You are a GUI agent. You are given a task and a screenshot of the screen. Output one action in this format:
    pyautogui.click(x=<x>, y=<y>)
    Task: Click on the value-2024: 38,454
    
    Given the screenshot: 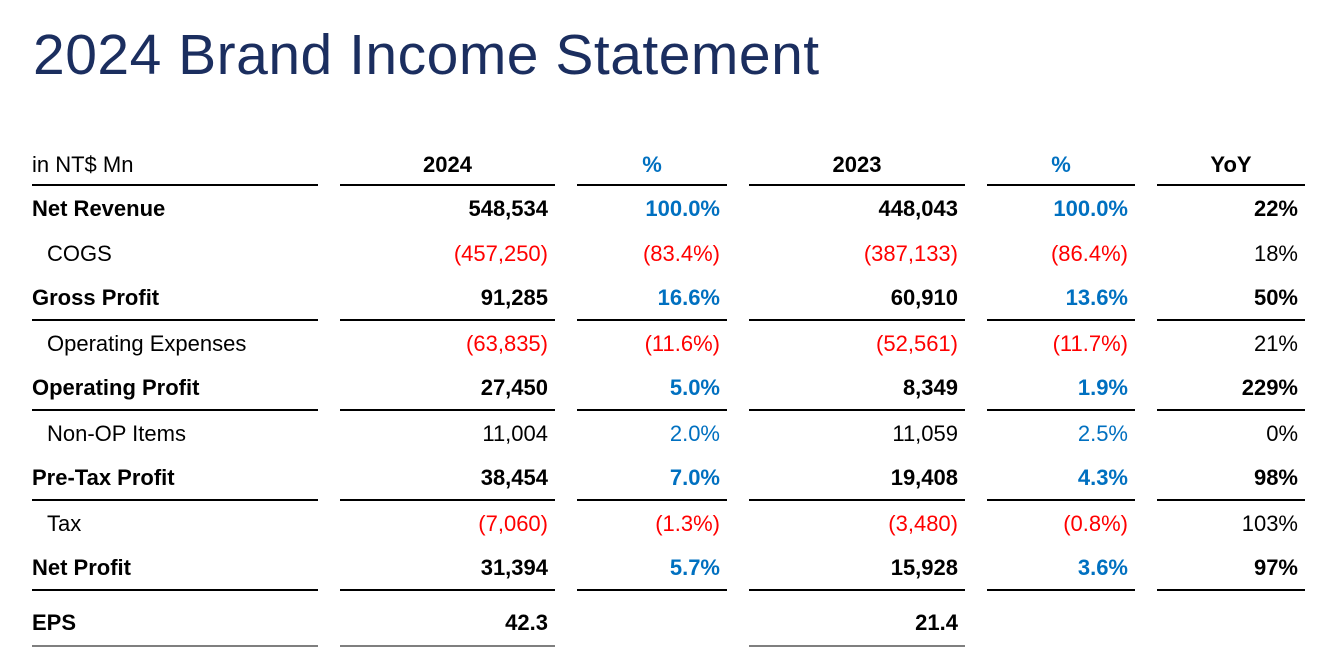 What is the action you would take?
    pyautogui.click(x=447, y=478)
    